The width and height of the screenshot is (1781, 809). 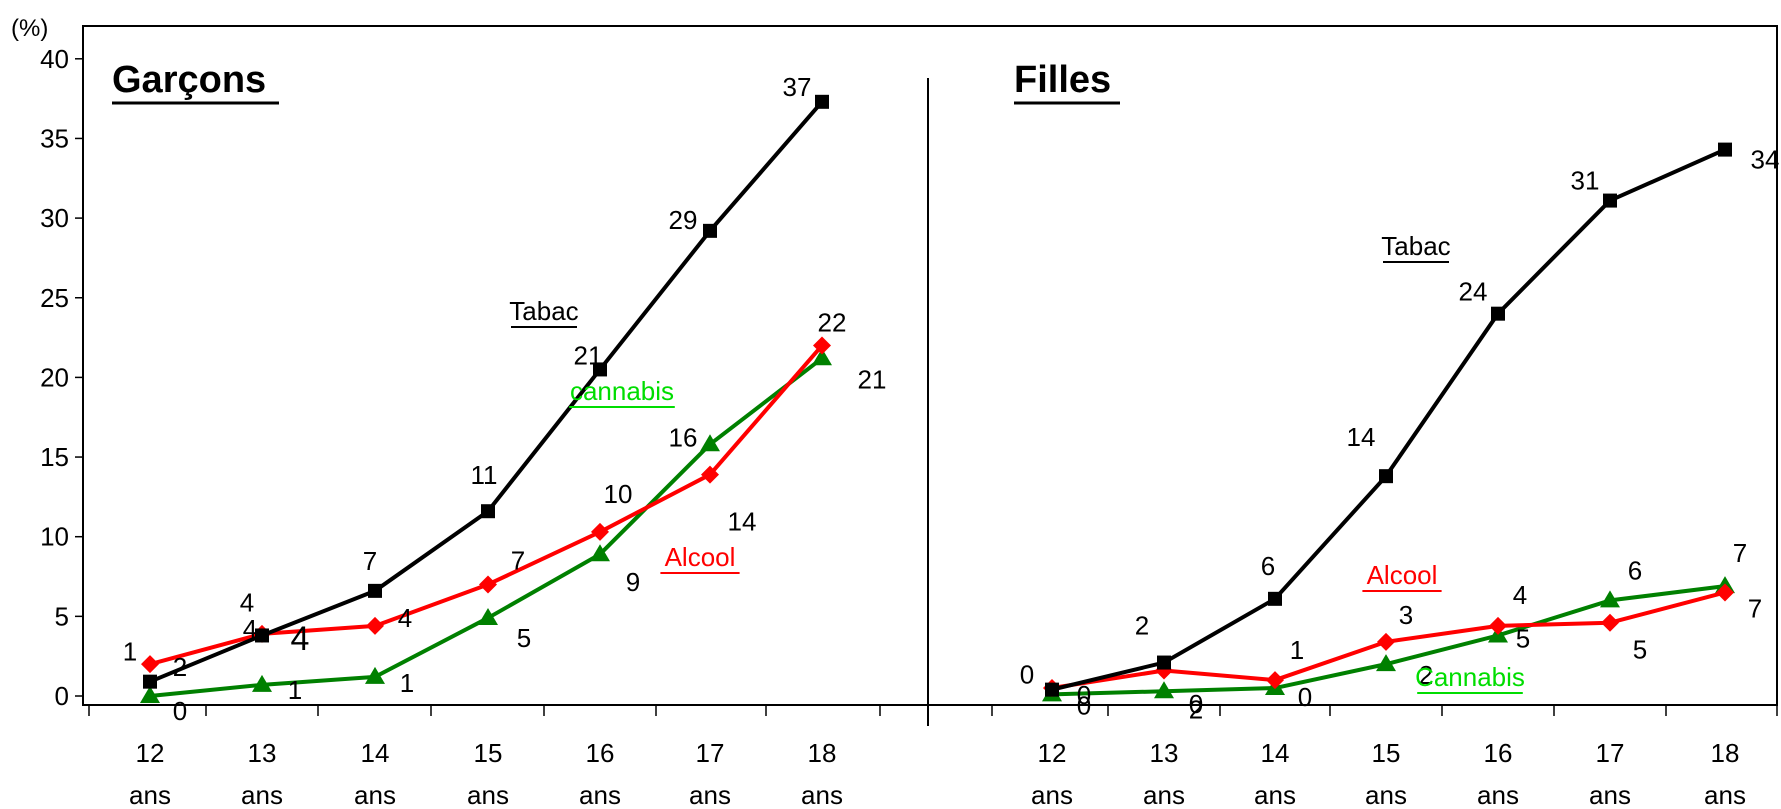 What do you see at coordinates (300, 639) in the screenshot?
I see `data-label-tabac-large: 4` at bounding box center [300, 639].